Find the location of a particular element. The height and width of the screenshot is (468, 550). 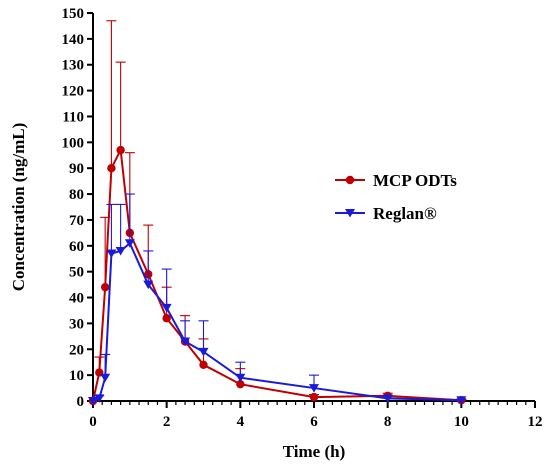

legend-item: Reglan® is located at coordinates (386, 213).